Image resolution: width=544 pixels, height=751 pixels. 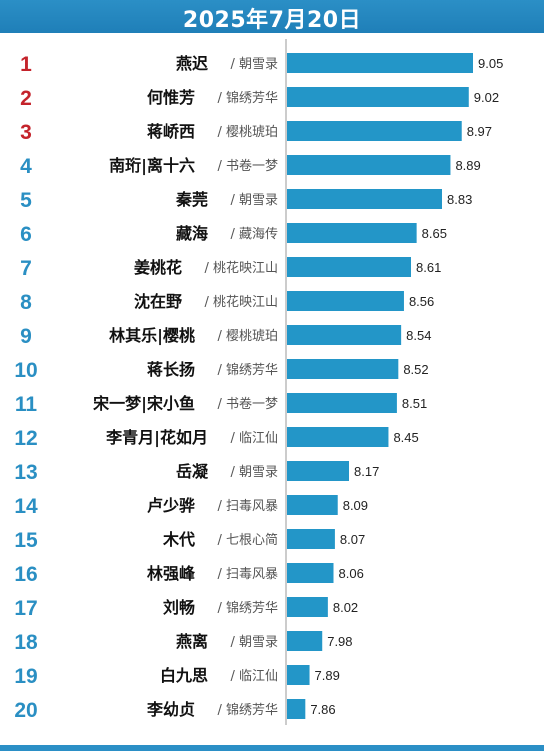 What do you see at coordinates (339, 641) in the screenshot?
I see `value-label: 7.98` at bounding box center [339, 641].